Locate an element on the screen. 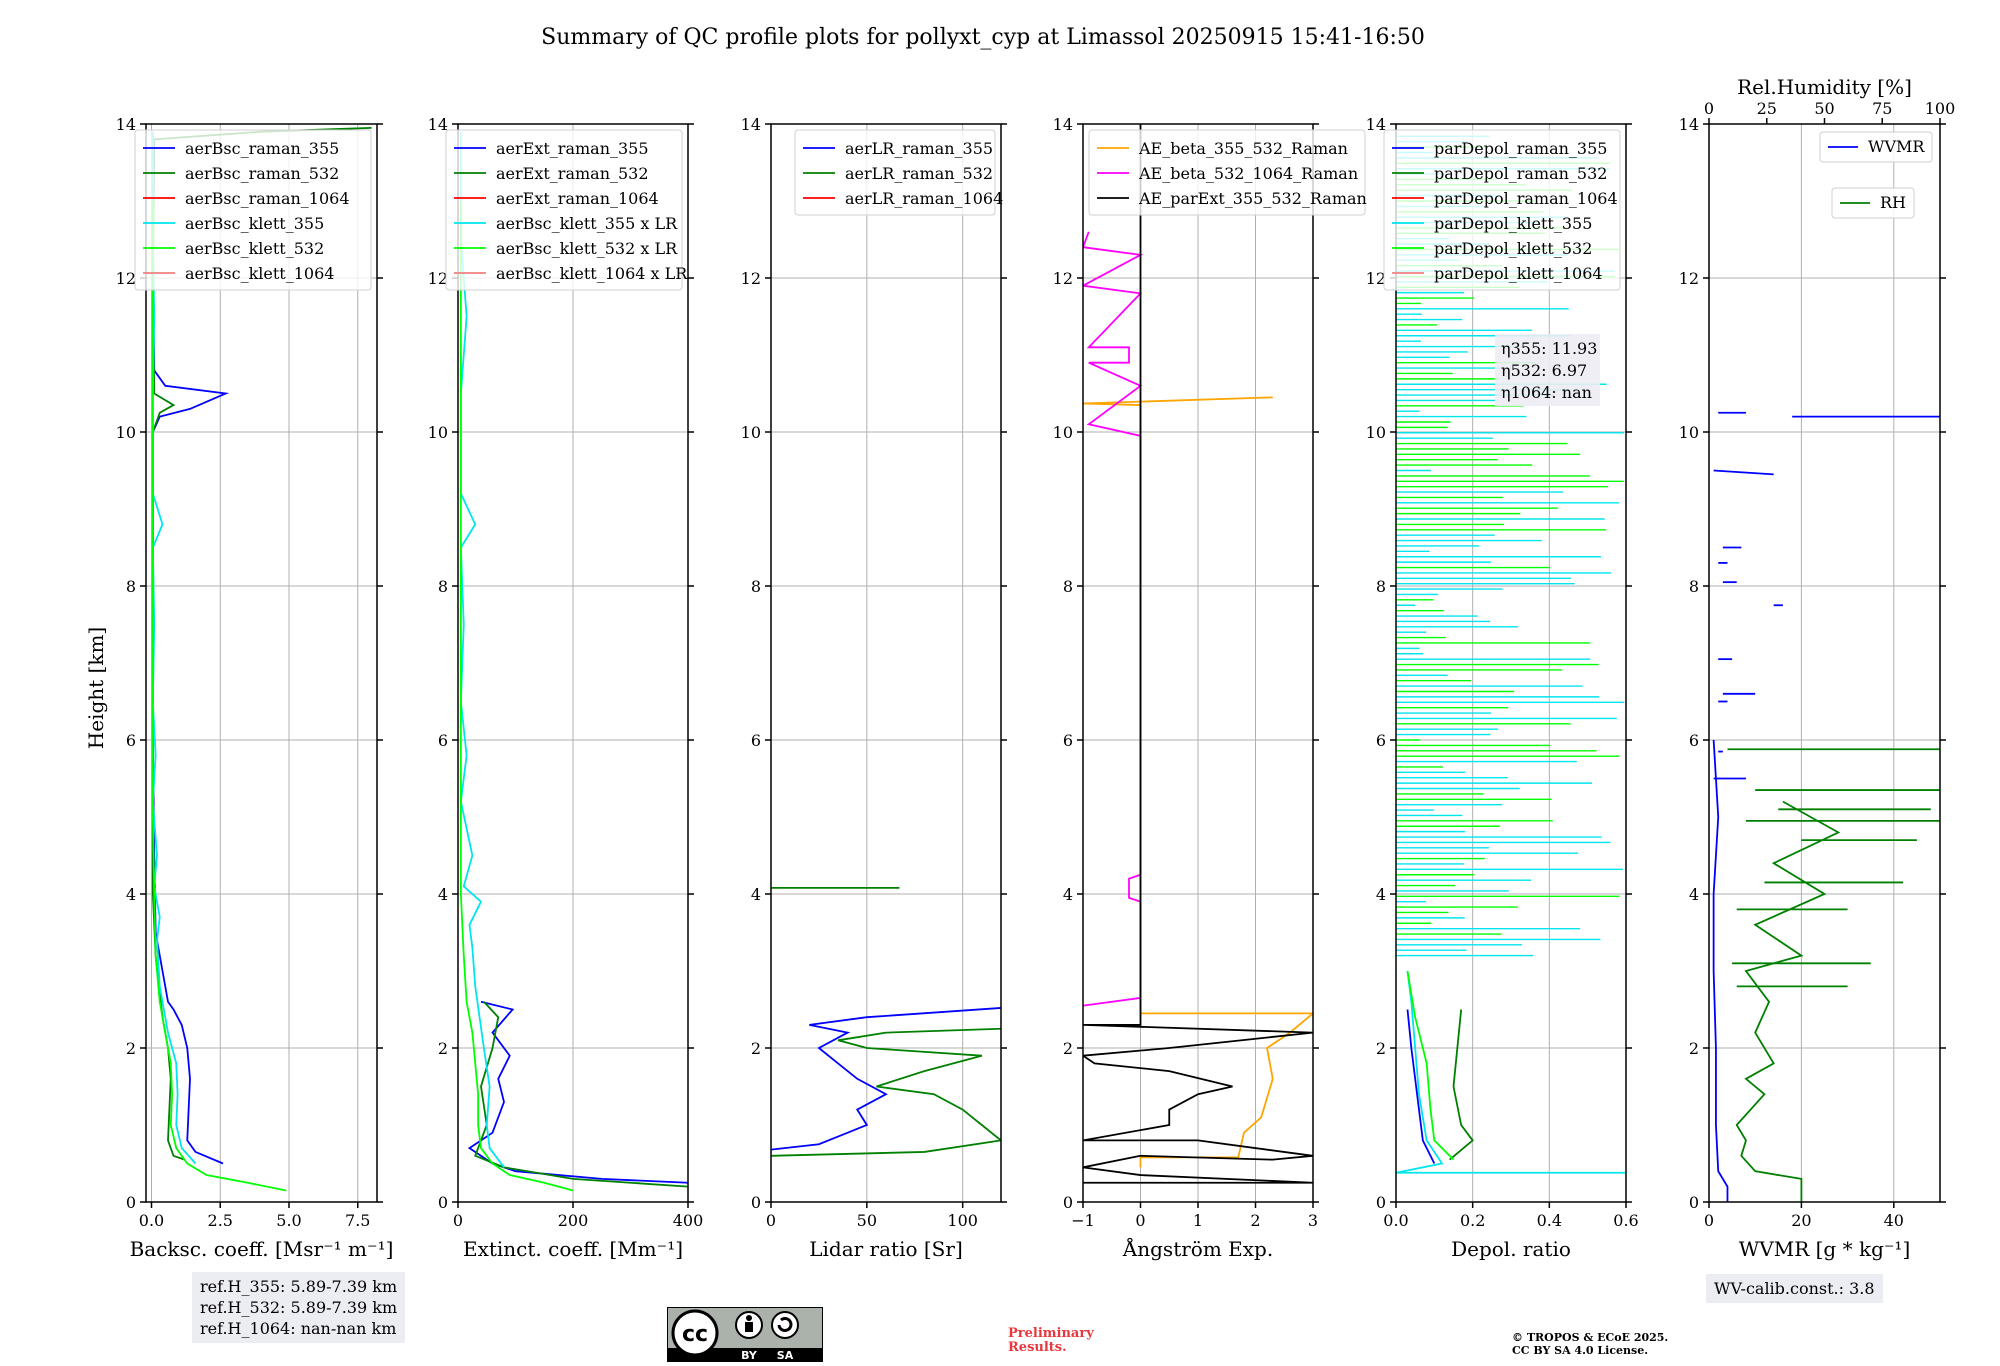 Image resolution: width=2000 pixels, height=1366 pixels. x-tick-label: 3 is located at coordinates (1313, 1220).